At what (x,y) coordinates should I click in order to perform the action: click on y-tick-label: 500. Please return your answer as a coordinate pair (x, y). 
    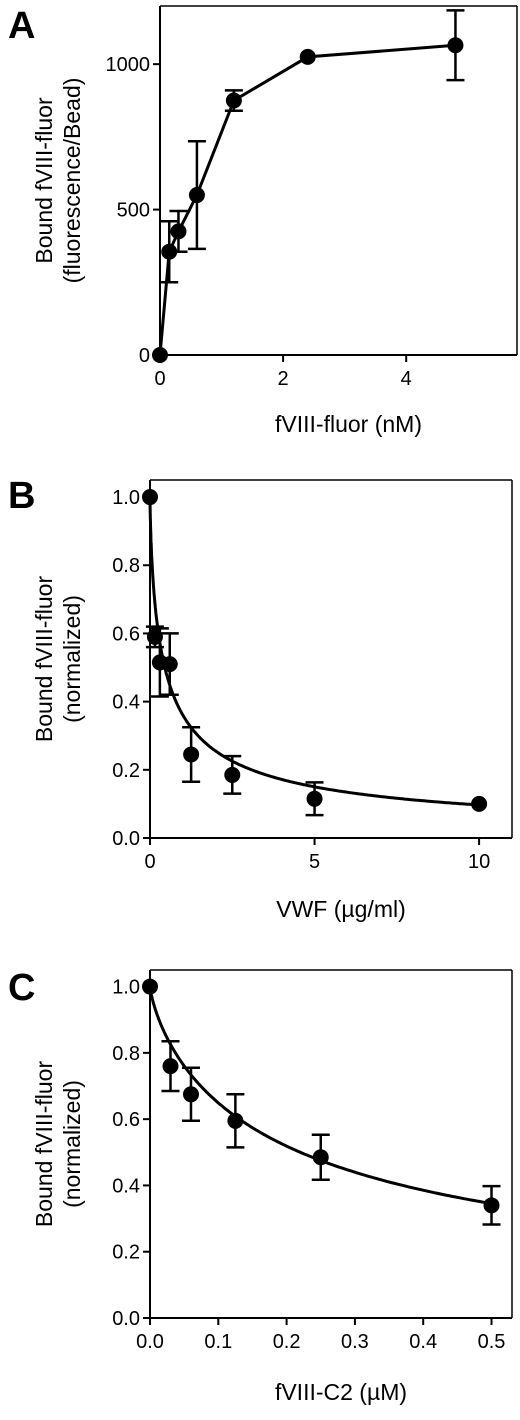
    Looking at the image, I should click on (133, 211).